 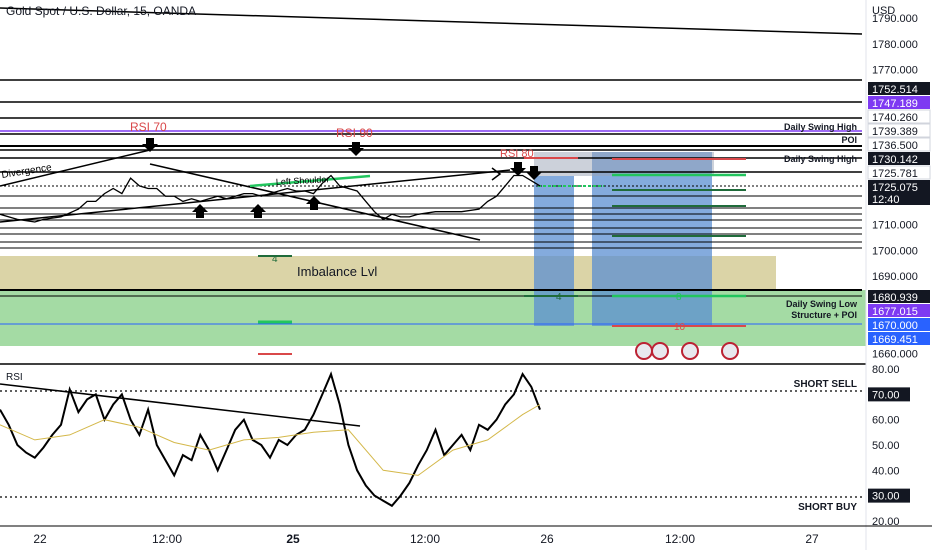 I want to click on poi-zone, so click(x=433, y=318).